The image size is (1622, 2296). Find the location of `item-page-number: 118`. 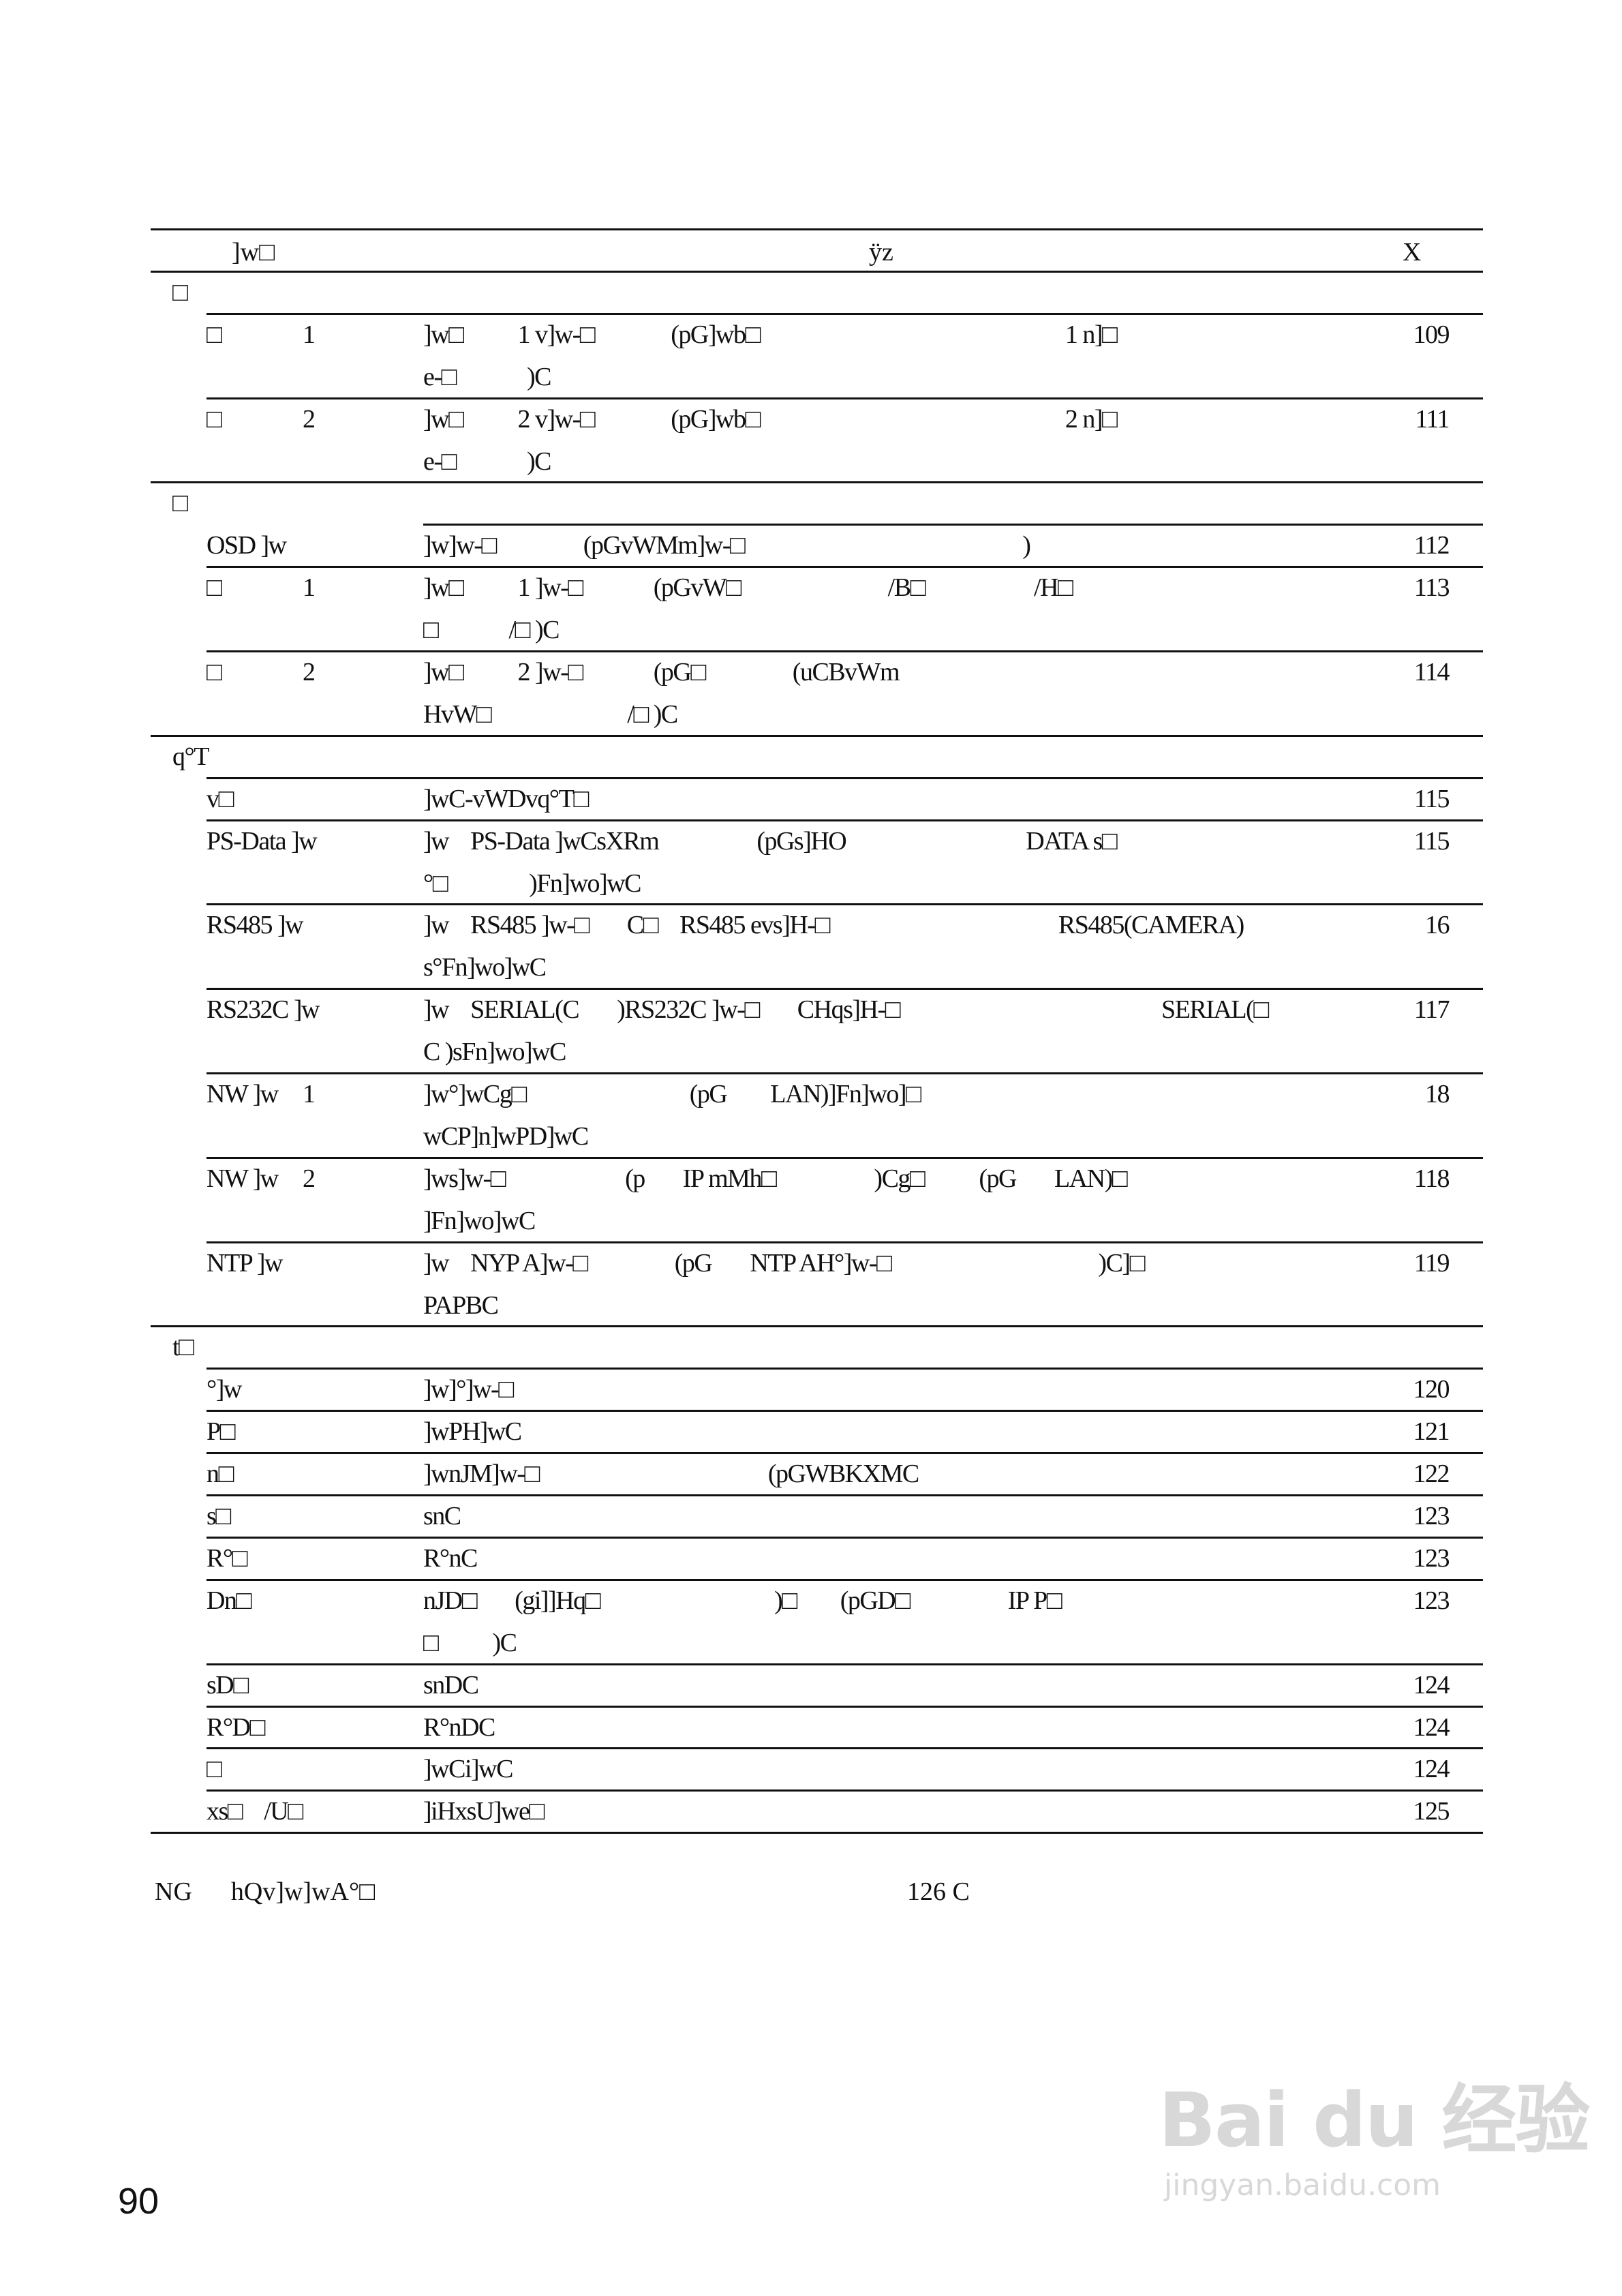

item-page-number: 118 is located at coordinates (1431, 1178).